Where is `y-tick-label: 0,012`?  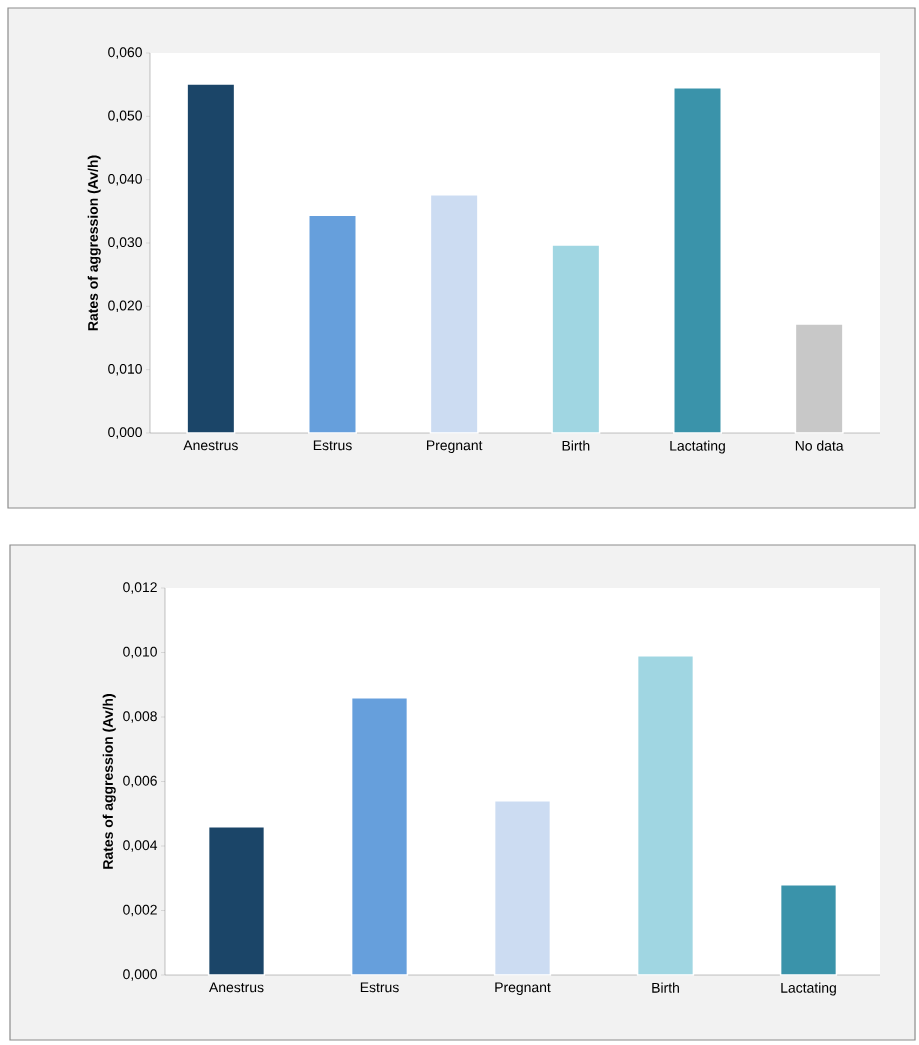
y-tick-label: 0,012 is located at coordinates (140, 588).